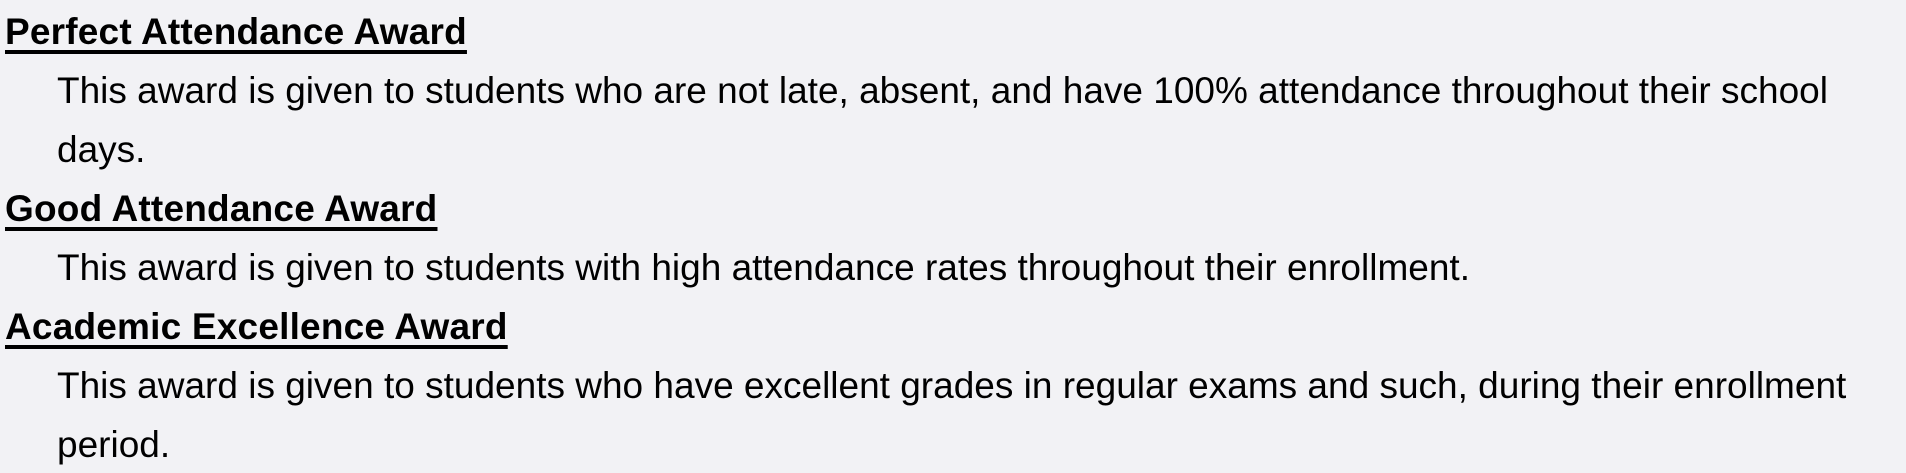 The image size is (1906, 473). Describe the element at coordinates (221, 208) in the screenshot. I see `award-title-good-attendance: Good Attendance Award` at that location.